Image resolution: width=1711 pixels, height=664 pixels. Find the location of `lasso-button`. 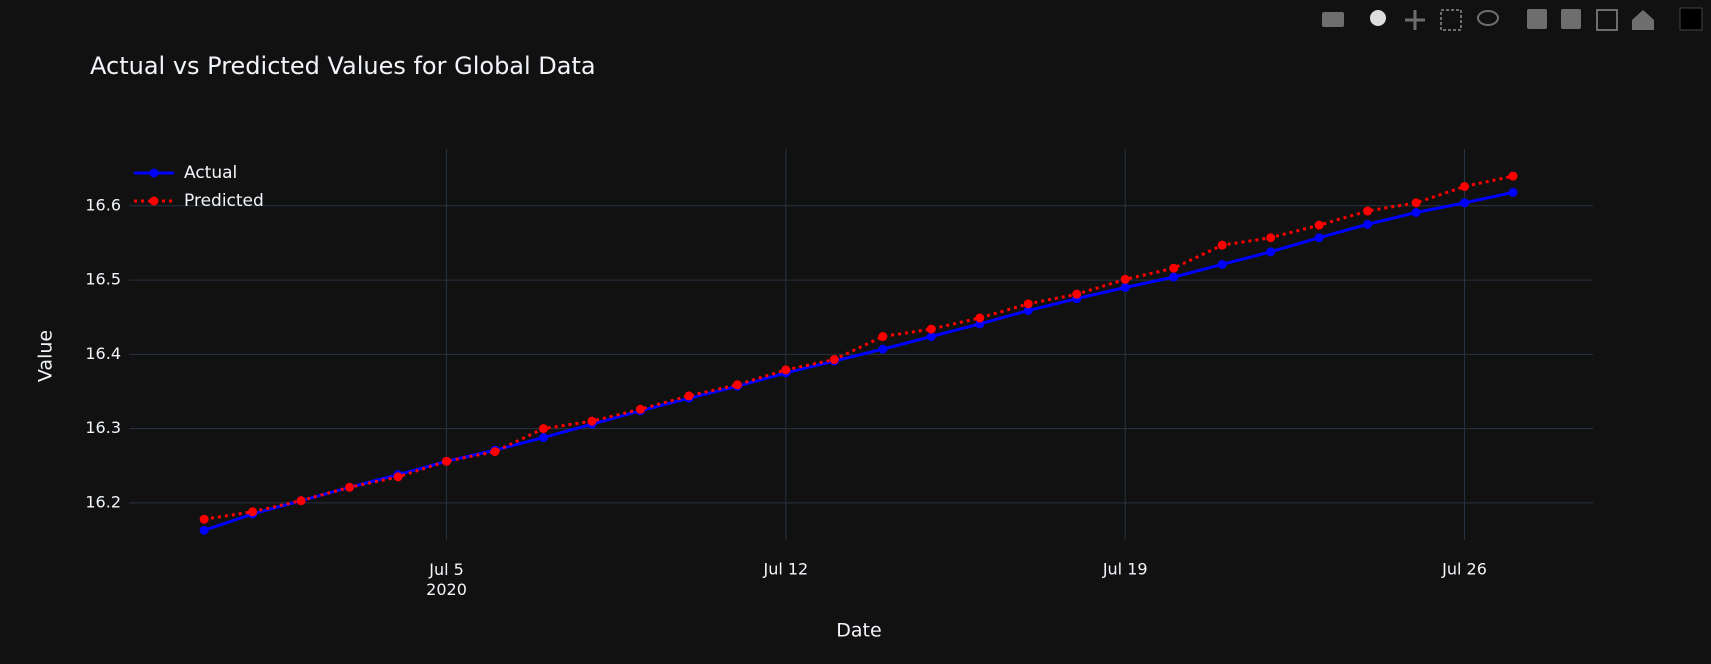

lasso-button is located at coordinates (1488, 18).